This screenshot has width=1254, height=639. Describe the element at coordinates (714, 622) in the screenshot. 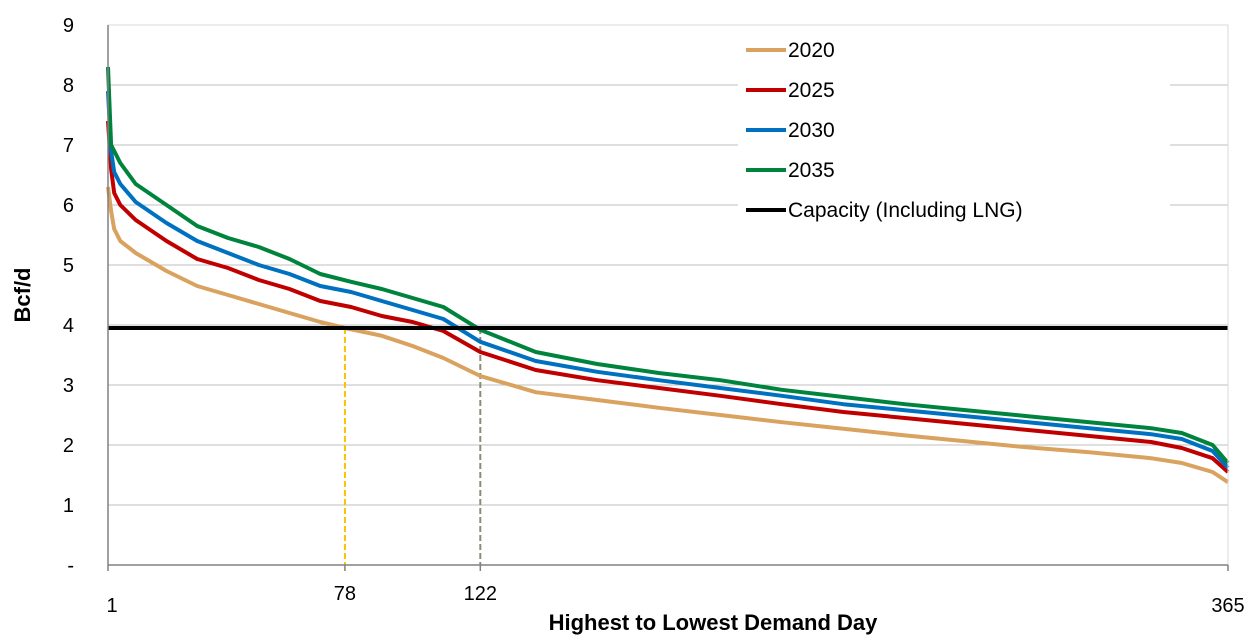

I see `x-axis-title: Highest to Lowest Demand Day` at that location.